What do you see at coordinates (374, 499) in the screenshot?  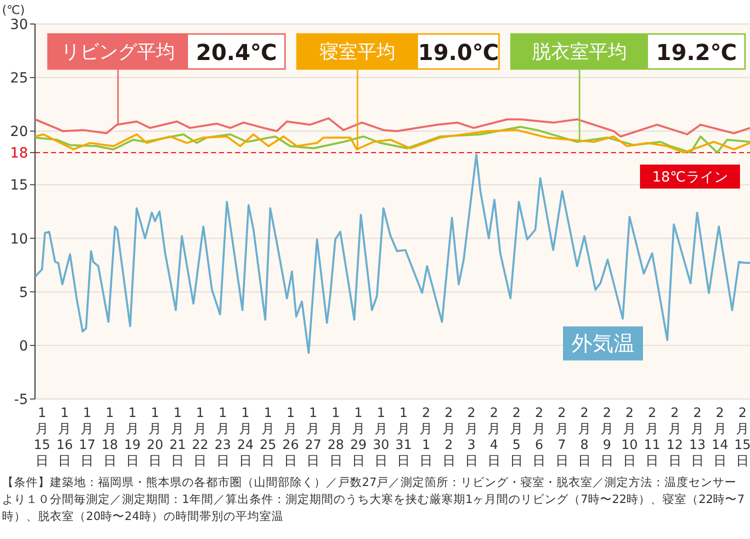 I see `text: 【条件】建築地：福岡県・熊本県の各都市圏（山間部除く）／戸数27戸／測定箇所：リビング・寝室・脱衣室／測定方法：温度センサーより１０分間毎測定／測定期間：1年間／算出条件：測定期間のうち大寒を挟む厳寒期1ヶ月間のリビング（7時〜22時）、寝室（22時〜7時）、脱衣室（20時〜24時）の時間帯別の平均室温` at bounding box center [374, 499].